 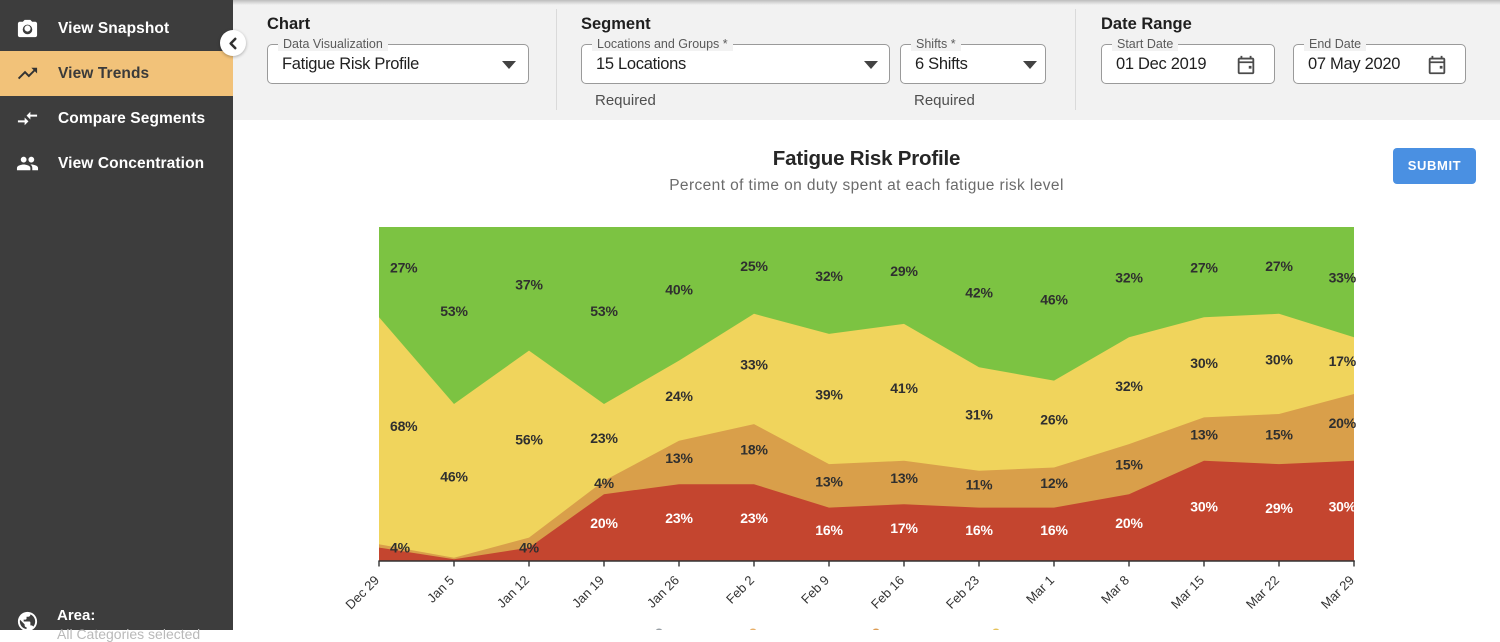 I want to click on svg-text: 11%, so click(x=979, y=485).